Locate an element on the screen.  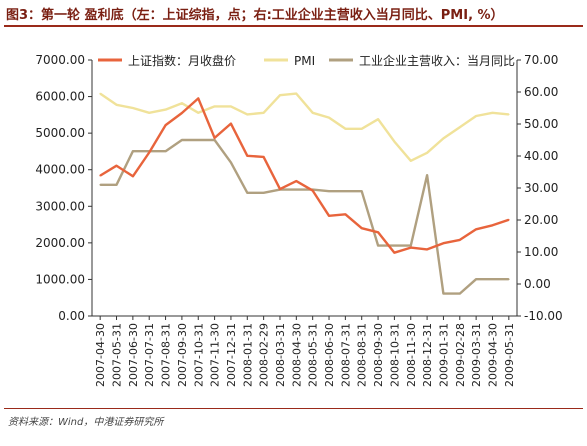
right-axis-tick-label: 40.00 is located at coordinates (541, 156).